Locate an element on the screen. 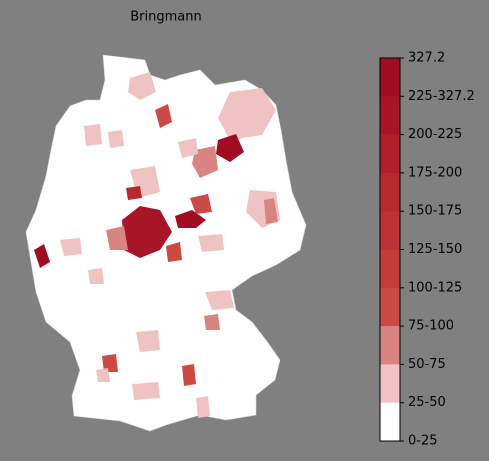 This screenshot has width=489, height=461. colorbar-label: 225-327.2 is located at coordinates (441, 96).